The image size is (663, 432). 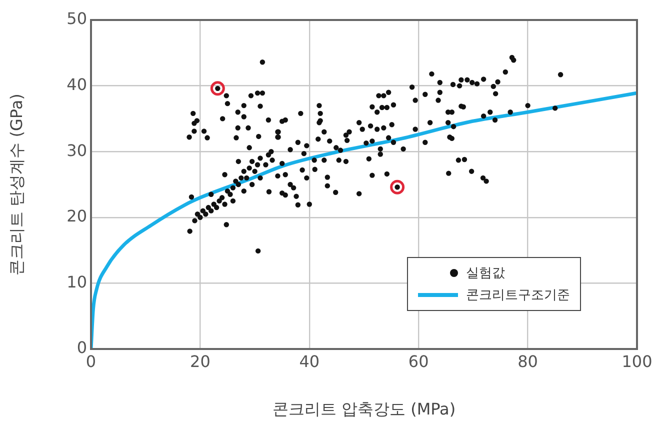 I want to click on x-tick-label: 60, so click(x=418, y=361).